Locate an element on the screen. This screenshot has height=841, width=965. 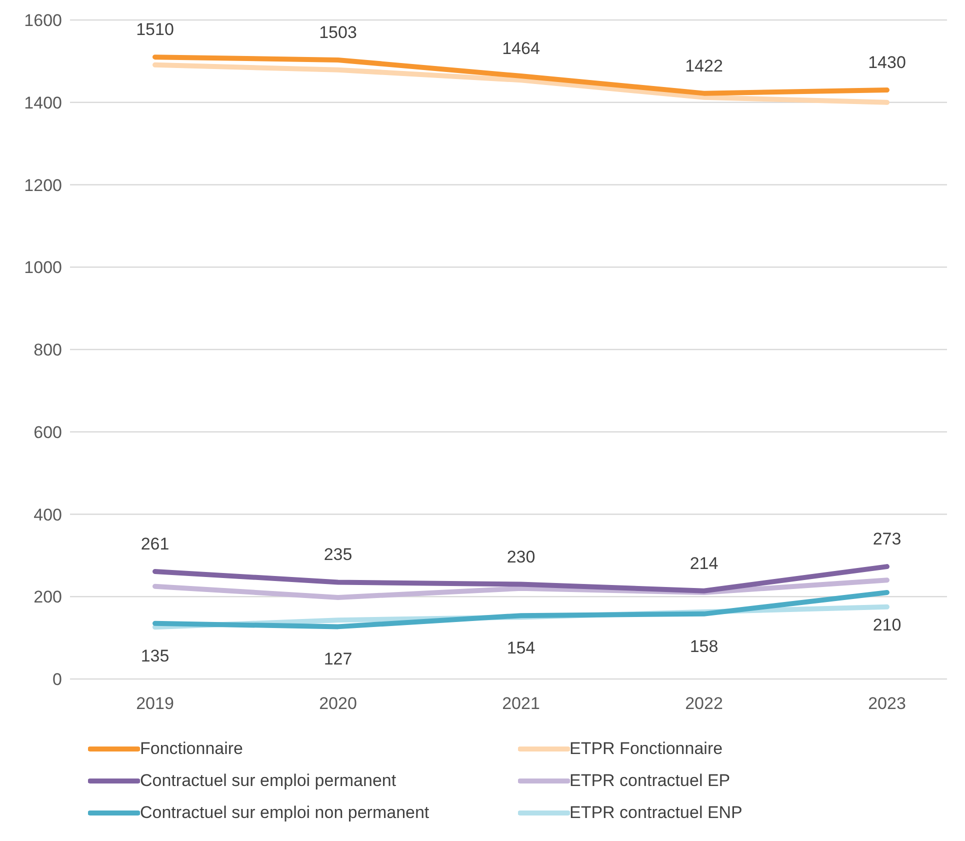
y-tick-label: 800 is located at coordinates (48, 350).